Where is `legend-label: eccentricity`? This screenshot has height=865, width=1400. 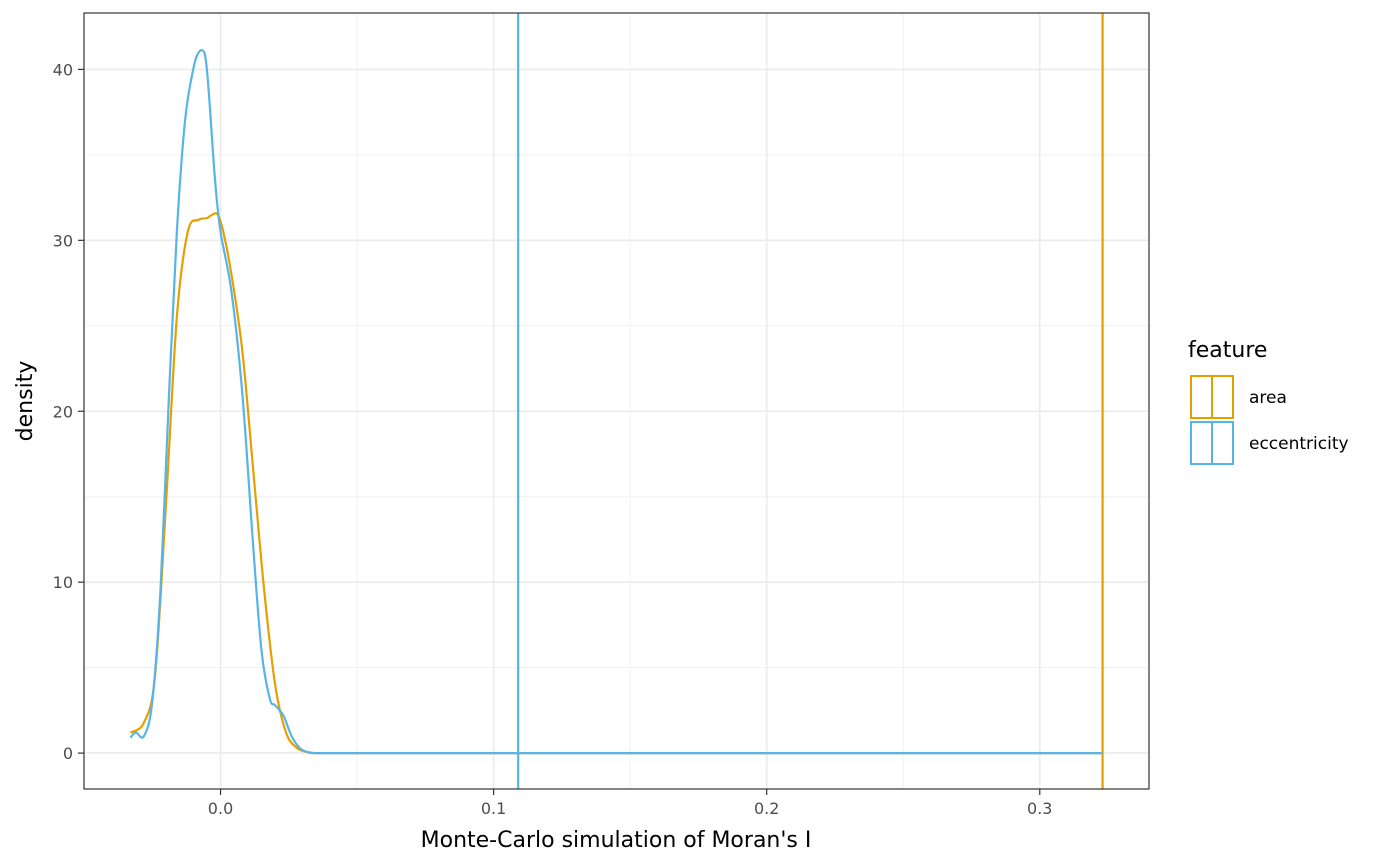
legend-label: eccentricity is located at coordinates (1299, 444).